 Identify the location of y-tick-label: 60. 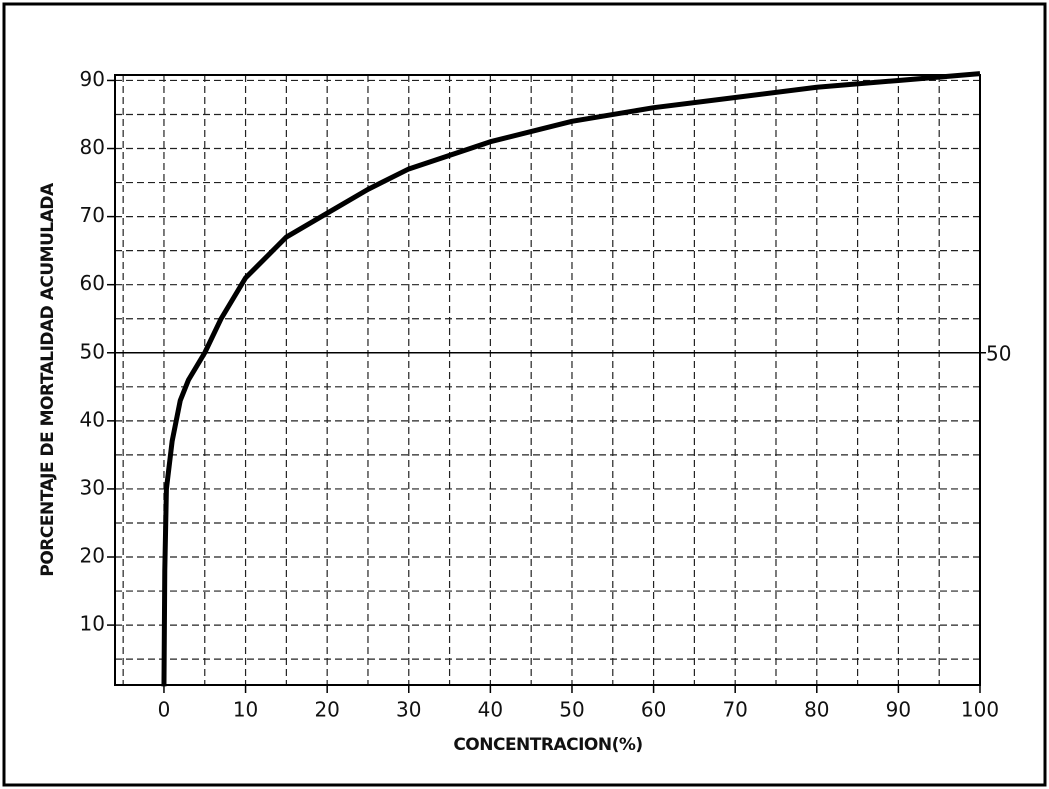
(92, 283).